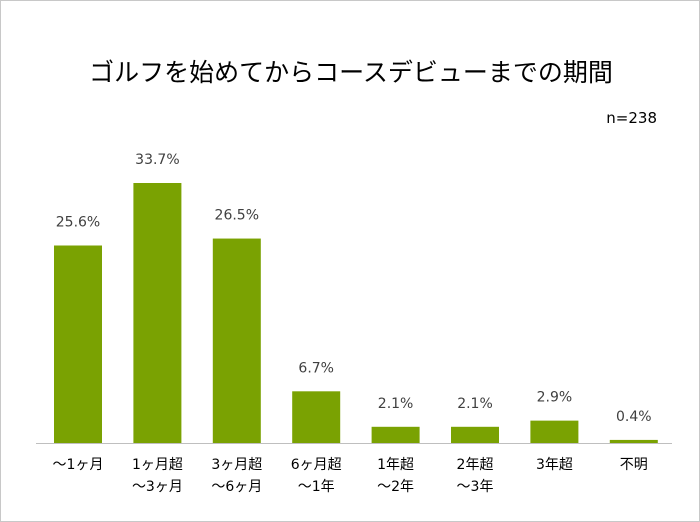 The width and height of the screenshot is (700, 522). I want to click on data-label: 2.9%, so click(555, 398).